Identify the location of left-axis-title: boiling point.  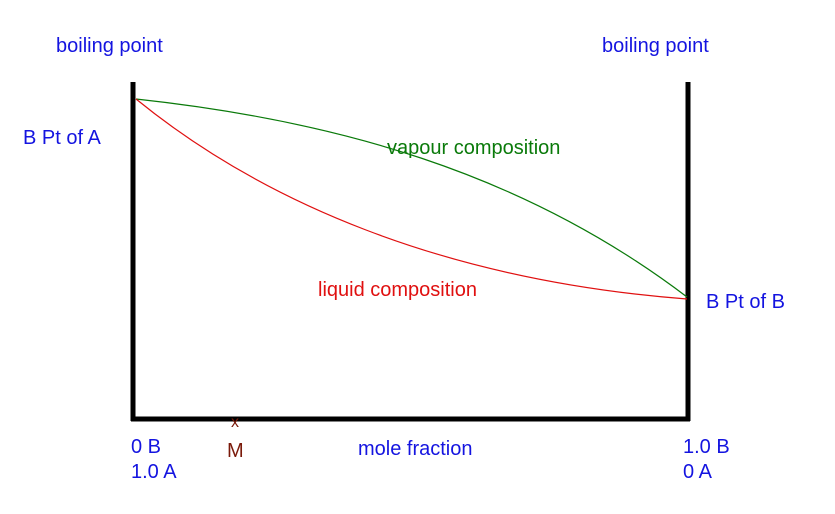
(109, 46).